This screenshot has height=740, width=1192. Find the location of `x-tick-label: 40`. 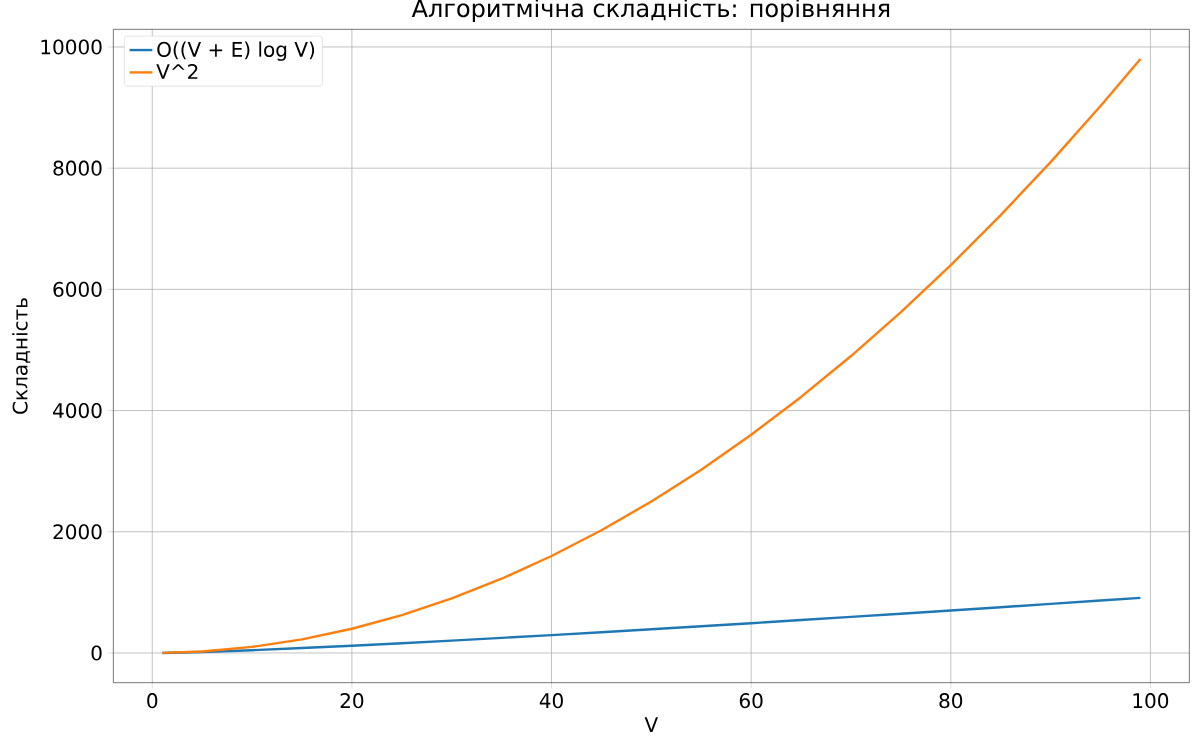

x-tick-label: 40 is located at coordinates (551, 701).